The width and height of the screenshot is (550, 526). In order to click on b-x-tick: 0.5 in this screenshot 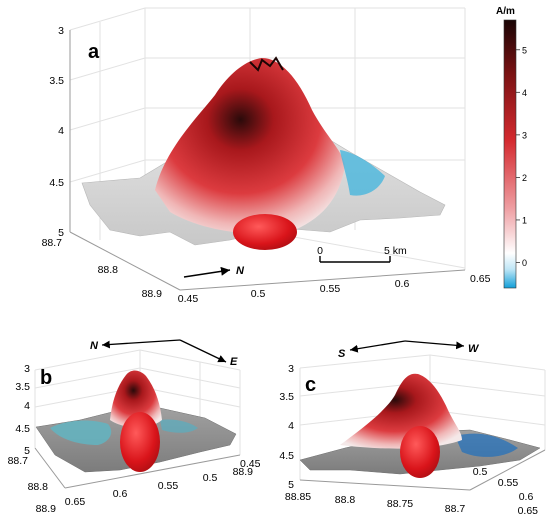, I will do `click(210, 478)`.